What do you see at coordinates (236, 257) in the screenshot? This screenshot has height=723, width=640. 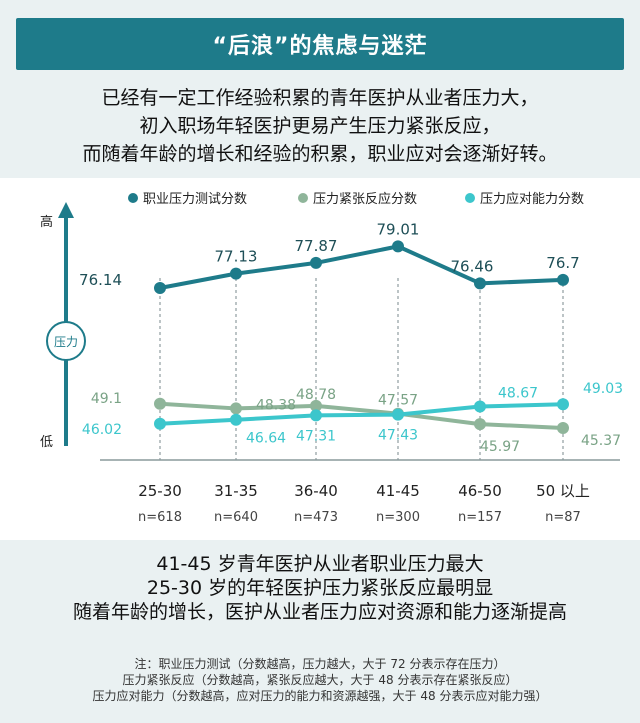 I see `data-label: 77.13` at bounding box center [236, 257].